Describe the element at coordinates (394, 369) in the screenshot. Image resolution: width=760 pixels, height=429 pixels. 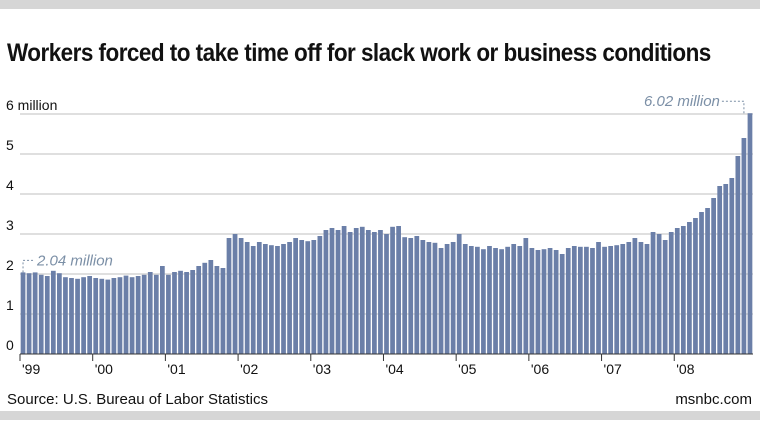
I see `x-tick-label: '04` at that location.